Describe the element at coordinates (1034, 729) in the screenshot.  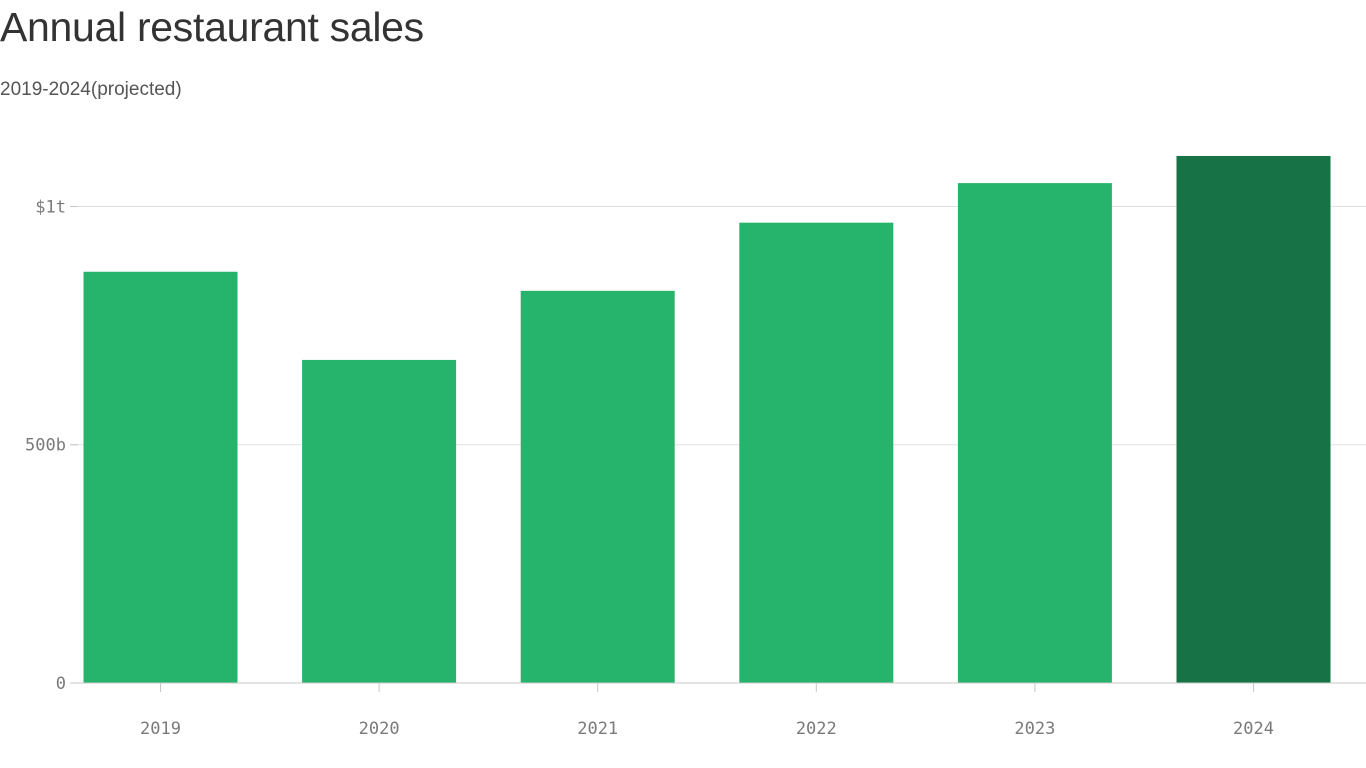
I see `x-tick-label: 2023` at that location.